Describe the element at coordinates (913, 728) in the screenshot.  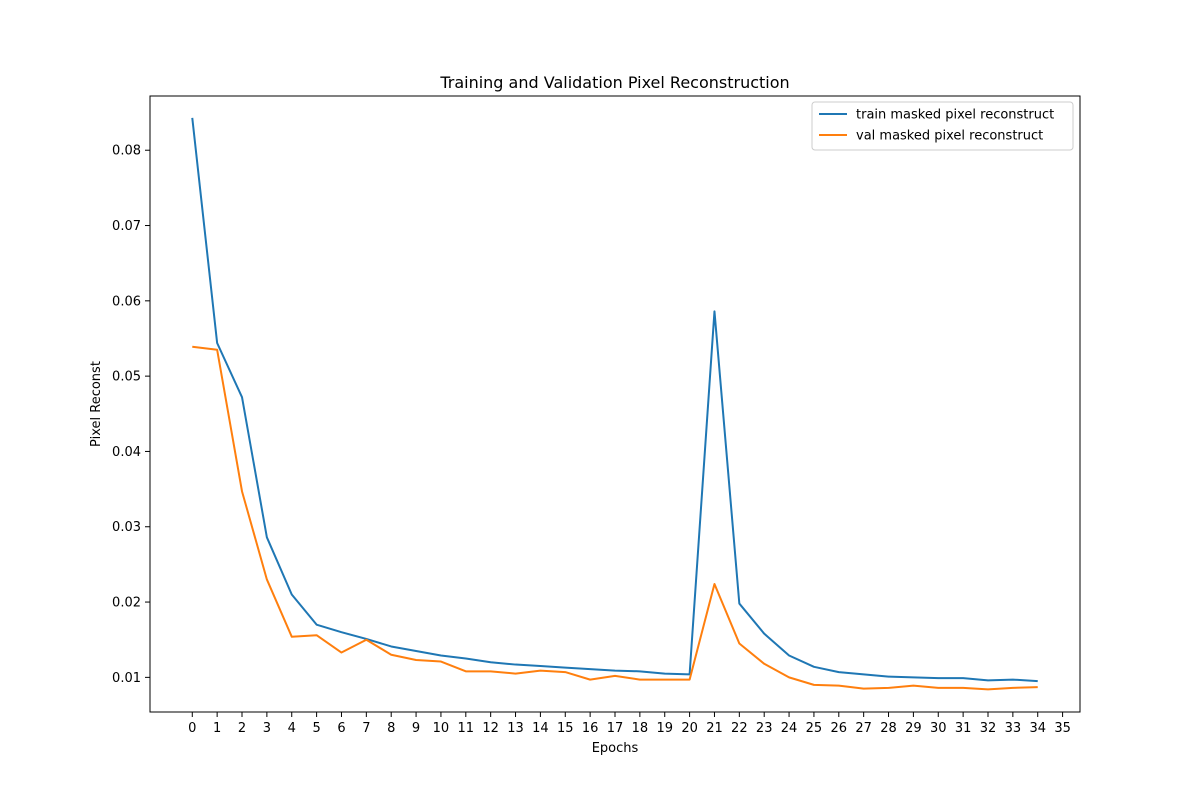
I see `x-tick-label: 29` at that location.